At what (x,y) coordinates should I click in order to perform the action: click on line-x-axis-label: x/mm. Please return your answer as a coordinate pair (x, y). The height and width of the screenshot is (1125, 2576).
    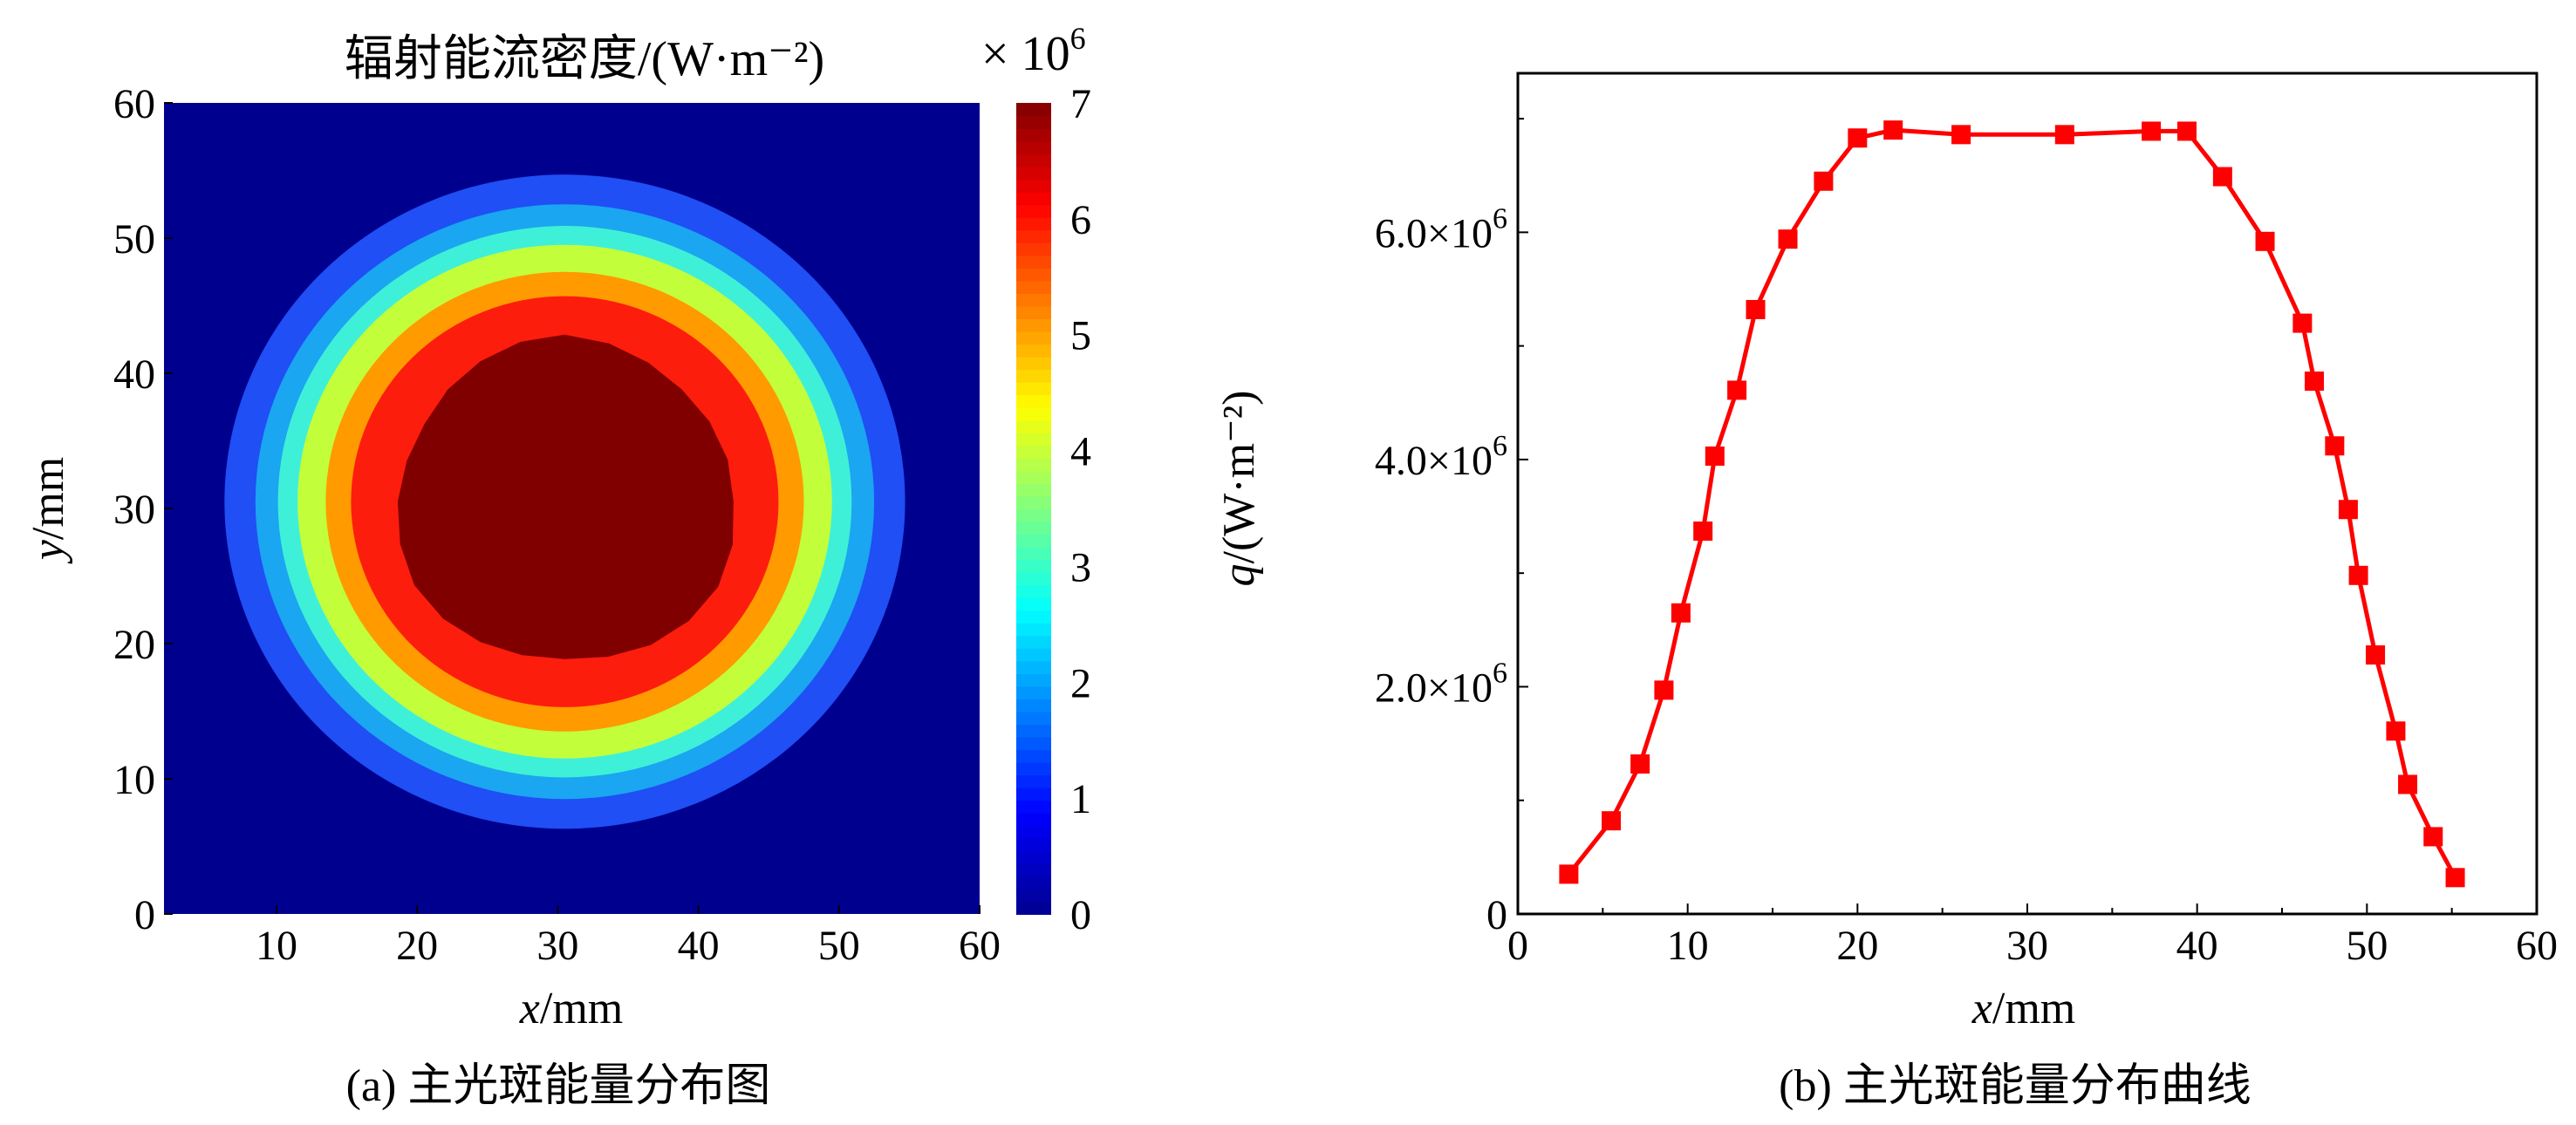
    Looking at the image, I should click on (2023, 1009).